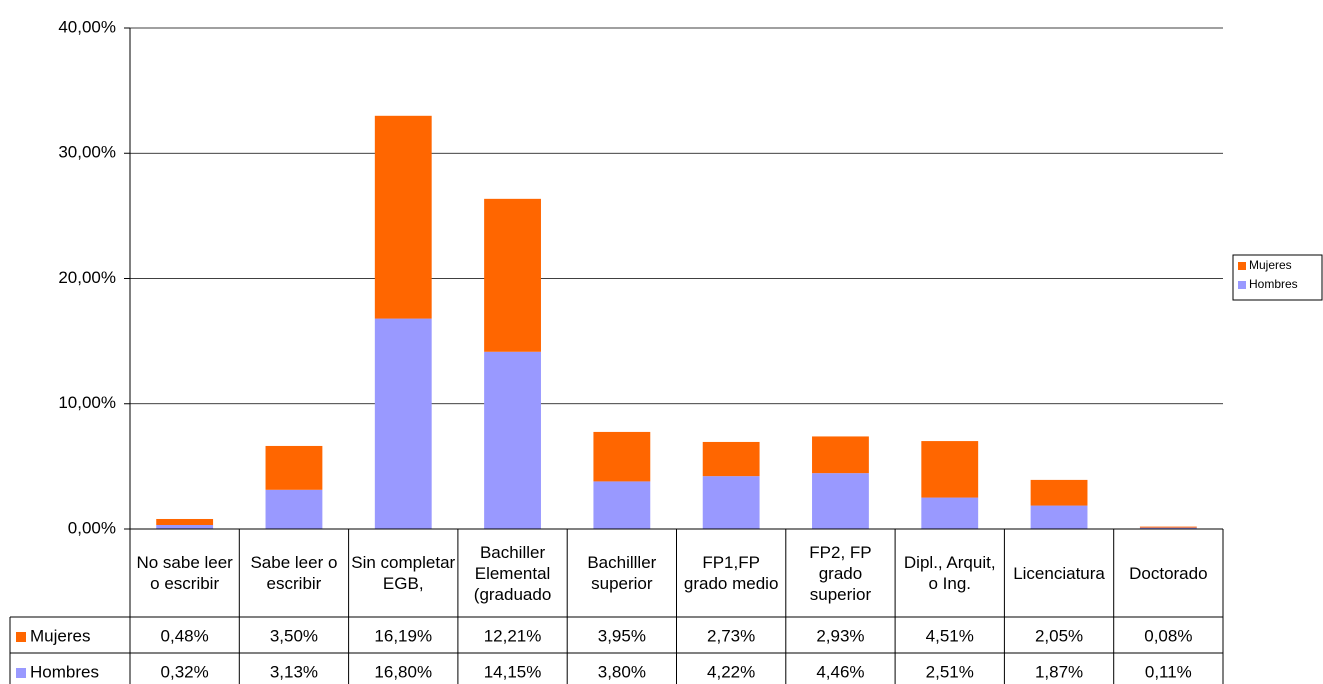 The width and height of the screenshot is (1323, 684). I want to click on data-label: 3,95%, so click(622, 635).